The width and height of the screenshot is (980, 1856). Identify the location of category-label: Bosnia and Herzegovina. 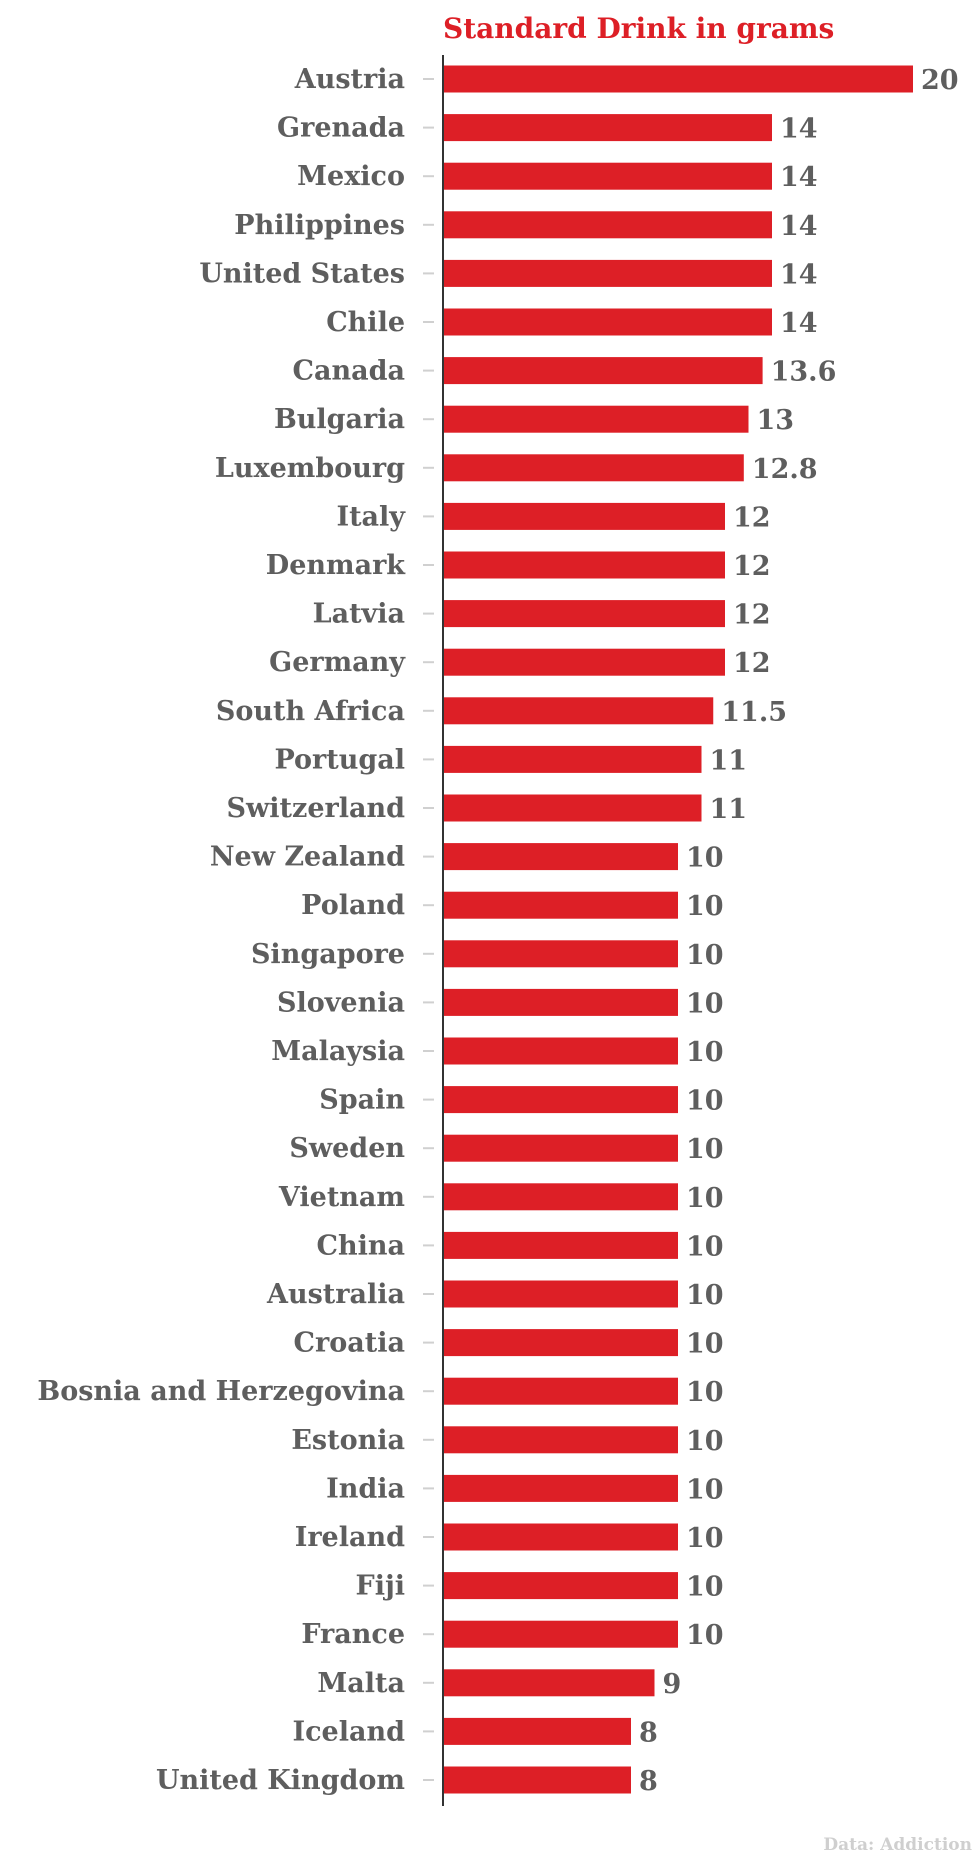
(221, 1391).